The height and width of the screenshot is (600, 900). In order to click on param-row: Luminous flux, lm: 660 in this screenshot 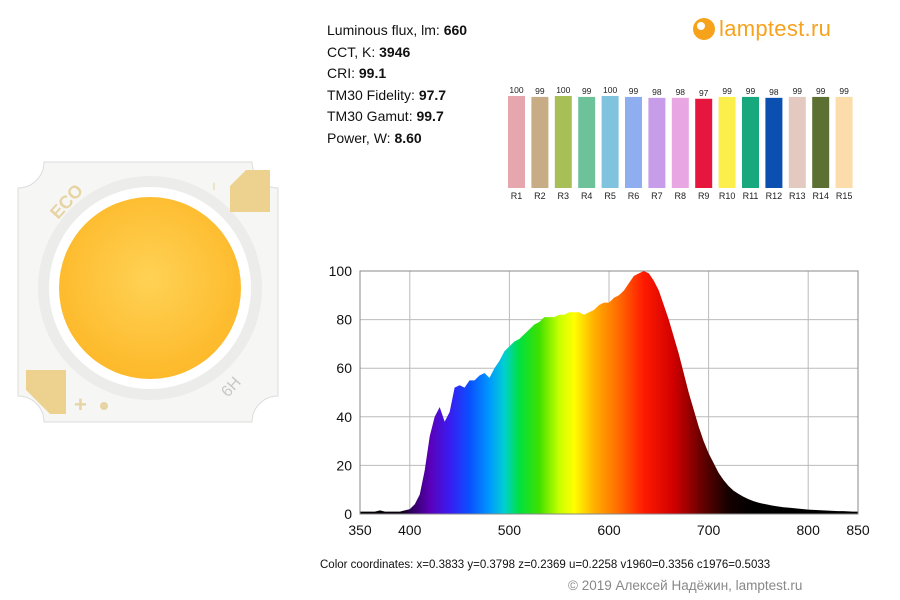, I will do `click(397, 31)`.